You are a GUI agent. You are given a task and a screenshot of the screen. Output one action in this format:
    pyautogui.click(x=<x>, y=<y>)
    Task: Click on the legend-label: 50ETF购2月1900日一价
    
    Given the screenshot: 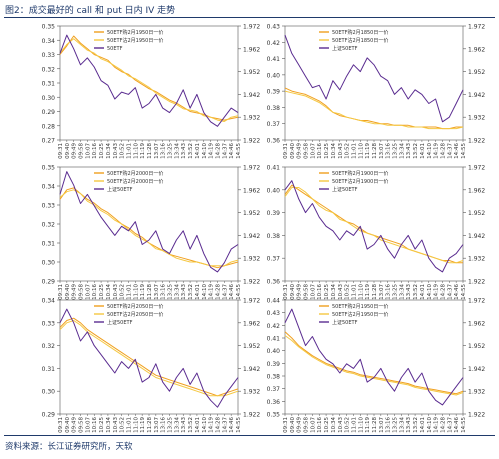 What is the action you would take?
    pyautogui.click(x=360, y=173)
    